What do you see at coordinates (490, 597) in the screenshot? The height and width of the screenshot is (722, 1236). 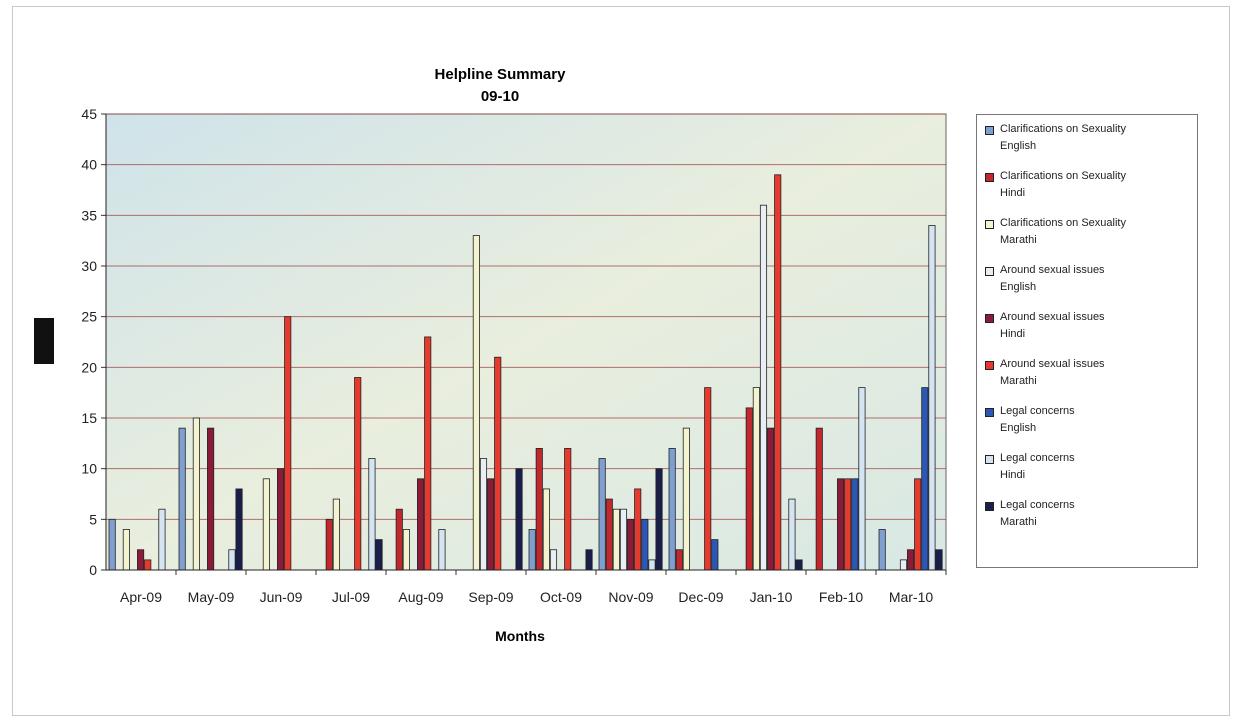 I see `x-tick-label: Sep-09` at bounding box center [490, 597].